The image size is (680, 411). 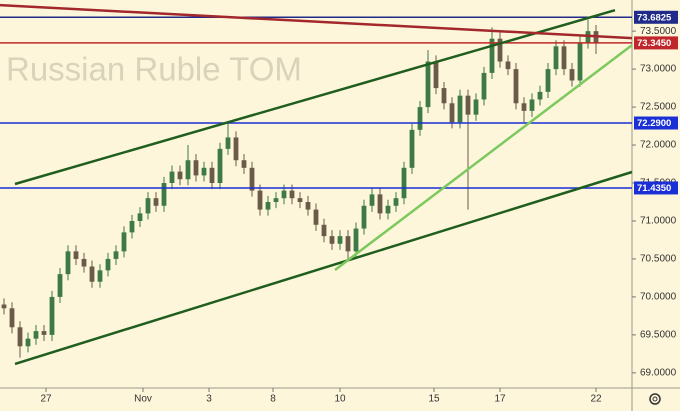 I want to click on x-tick-label: 8, so click(x=273, y=399).